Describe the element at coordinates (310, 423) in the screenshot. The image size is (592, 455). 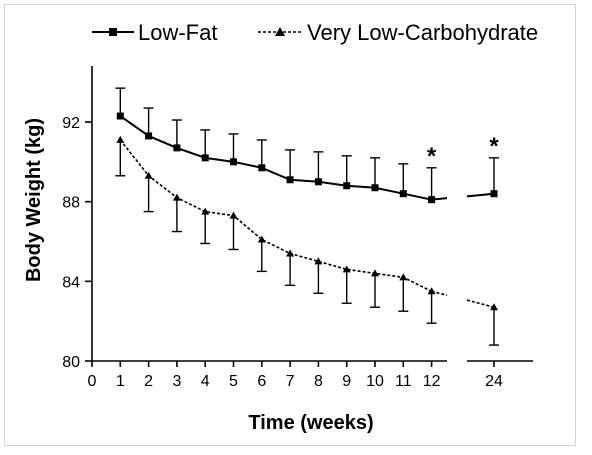
I see `x-axis-title: Time (weeks)` at that location.